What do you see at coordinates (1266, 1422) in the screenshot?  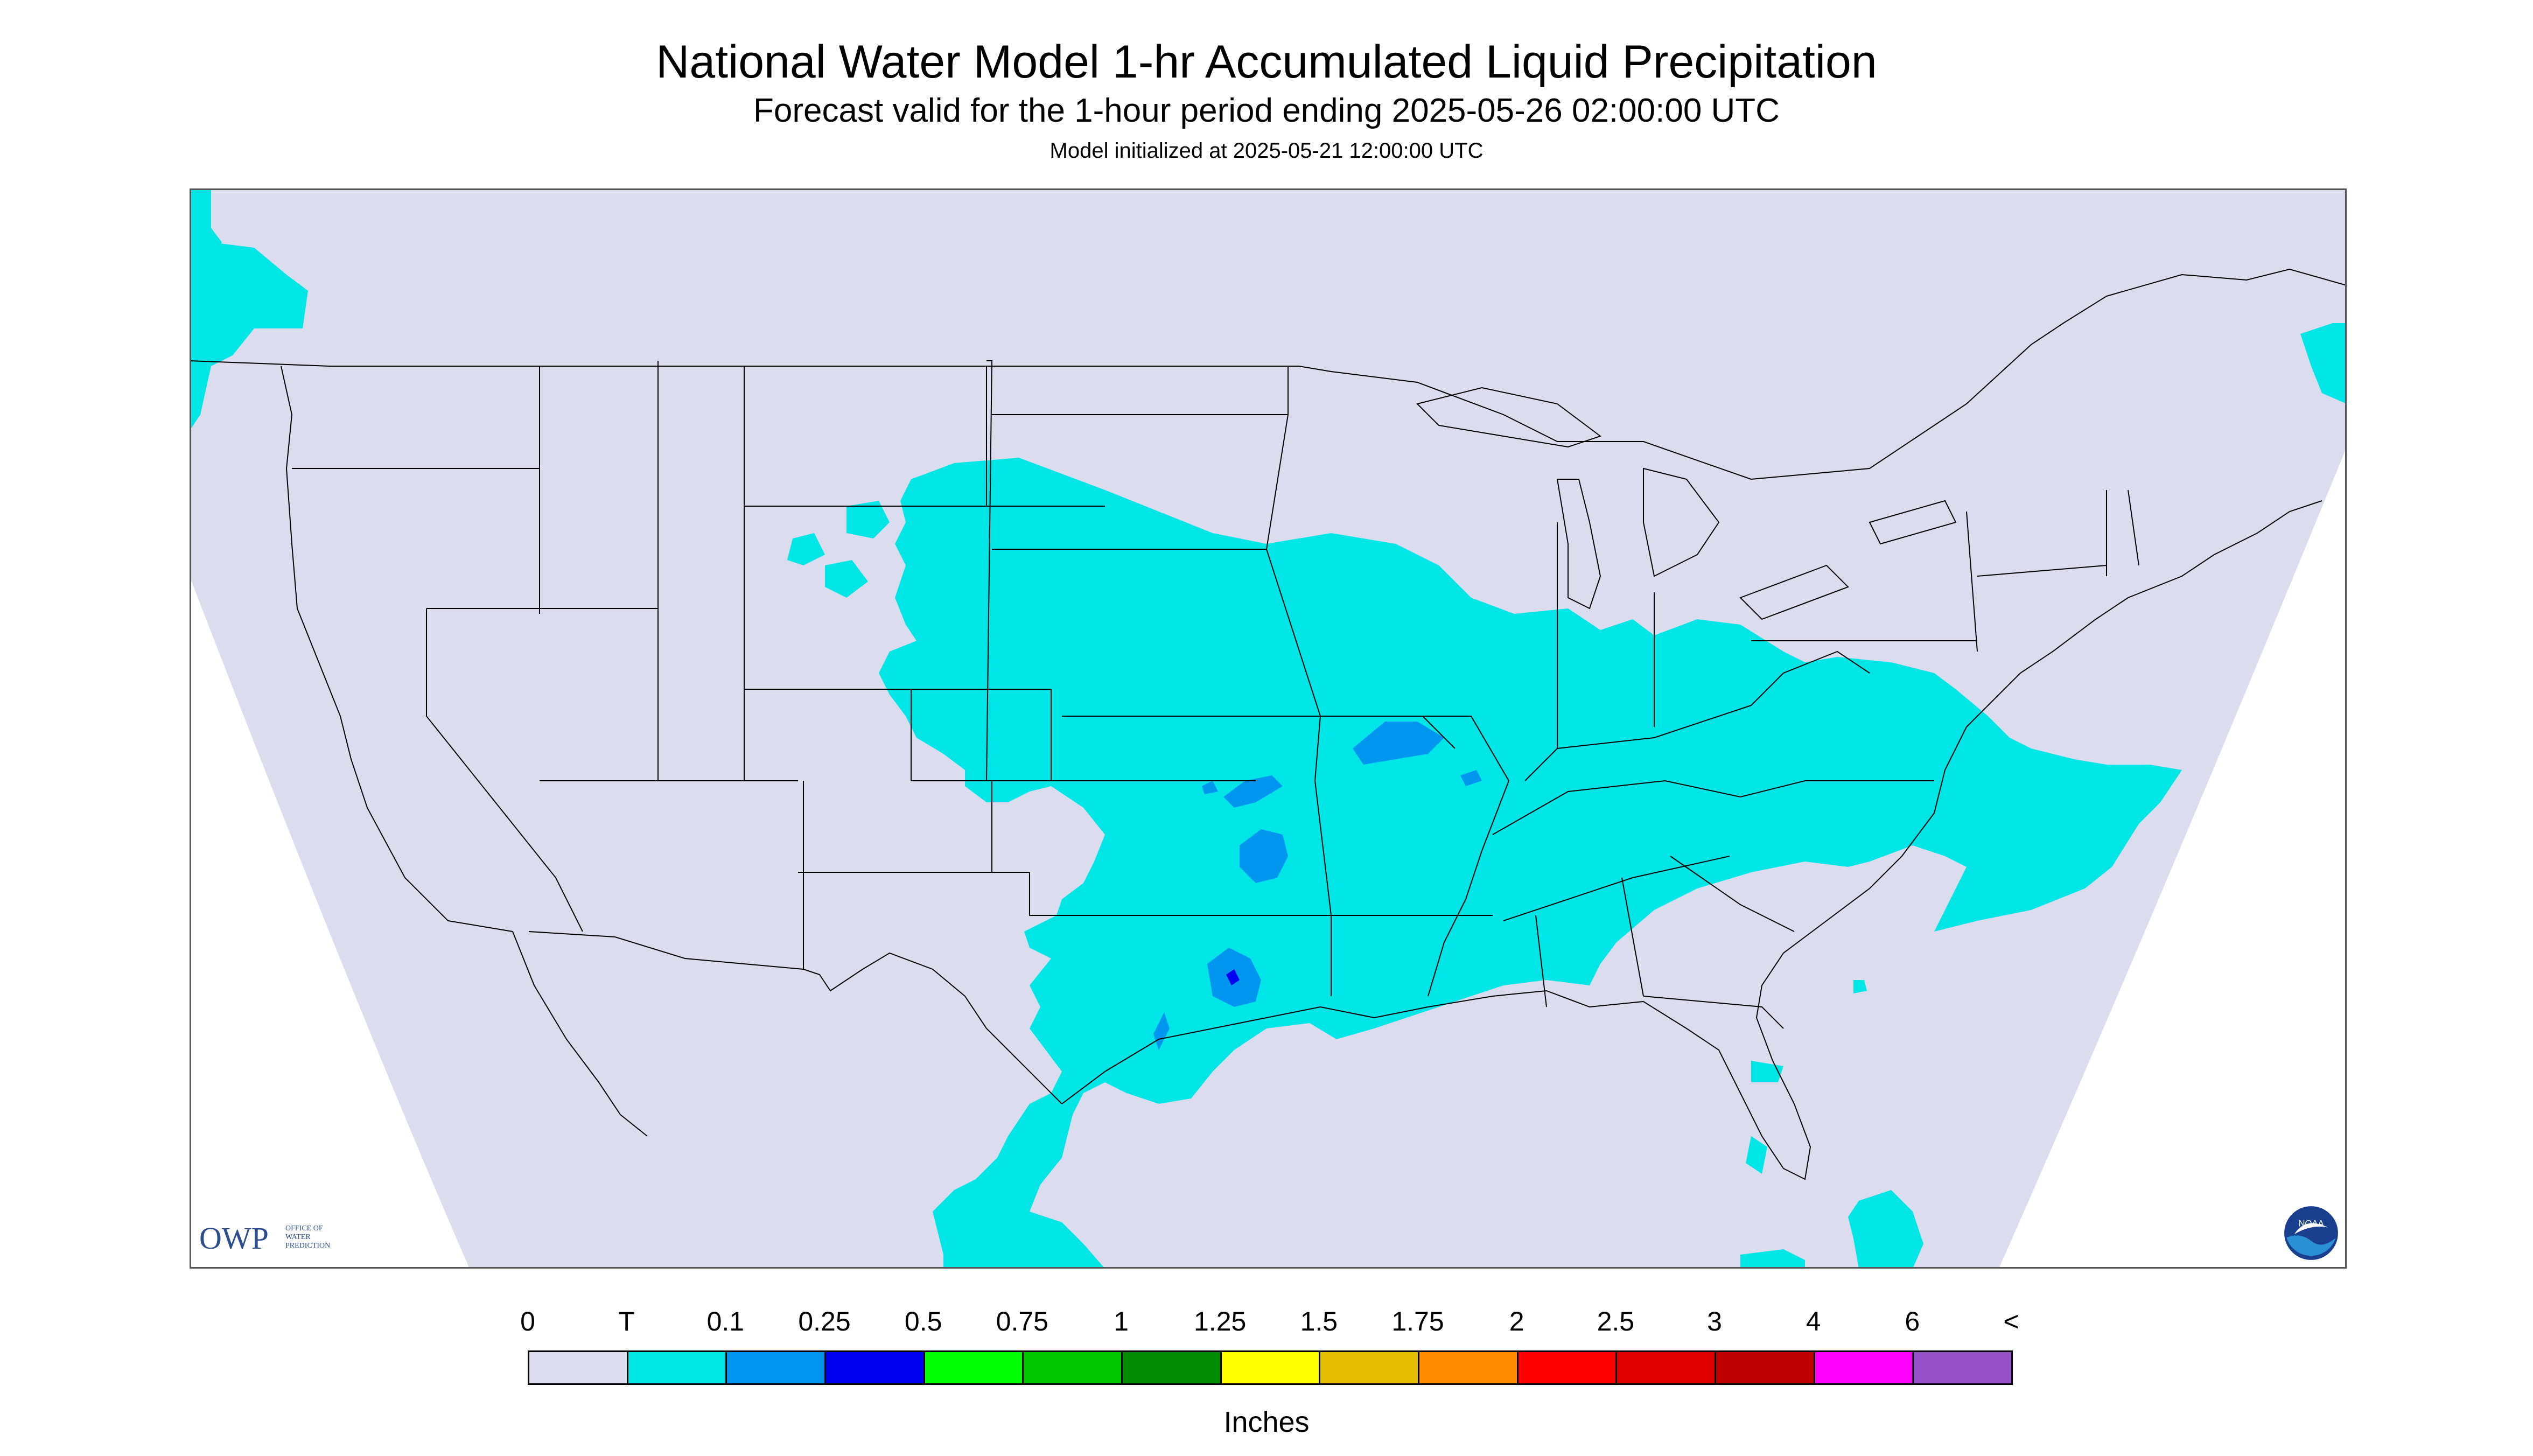 I see `legend-units: Inches` at bounding box center [1266, 1422].